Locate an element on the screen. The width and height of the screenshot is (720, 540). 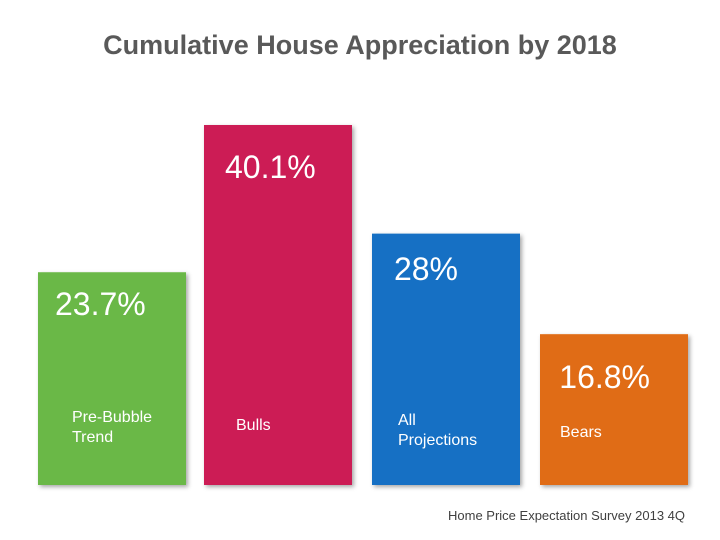
category-label-all-projections: All Projections is located at coordinates (437, 430).